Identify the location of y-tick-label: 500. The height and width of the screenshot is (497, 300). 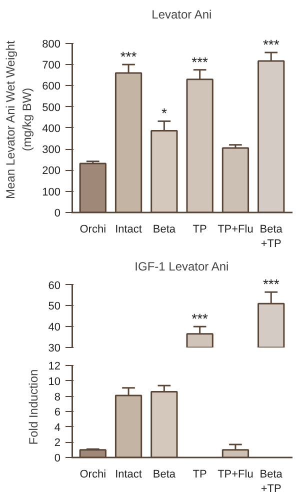
(51, 108).